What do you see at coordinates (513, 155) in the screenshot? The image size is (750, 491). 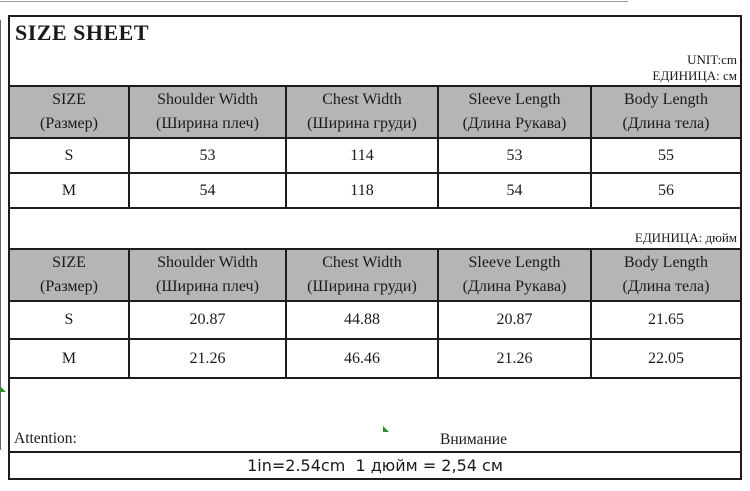 I see `cm-s-sleeve: 53` at bounding box center [513, 155].